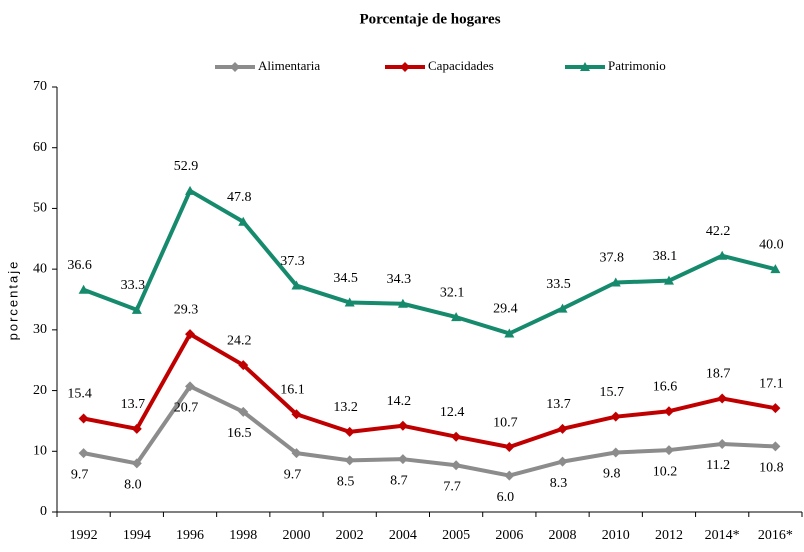 The width and height of the screenshot is (804, 552). What do you see at coordinates (505, 309) in the screenshot?
I see `data-label: 29.4` at bounding box center [505, 309].